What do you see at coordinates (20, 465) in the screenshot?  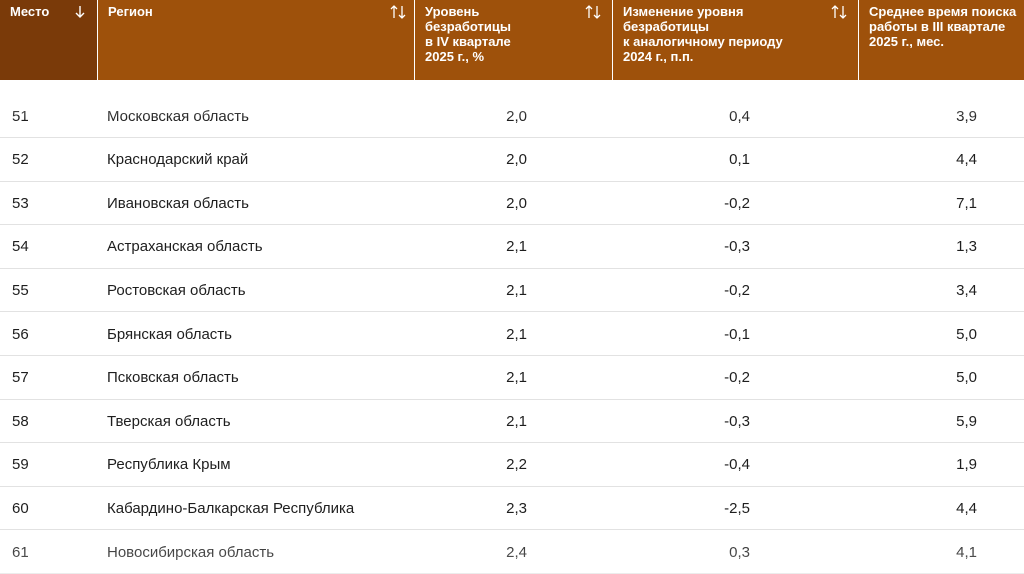 I see `cell-place: 59` at bounding box center [20, 465].